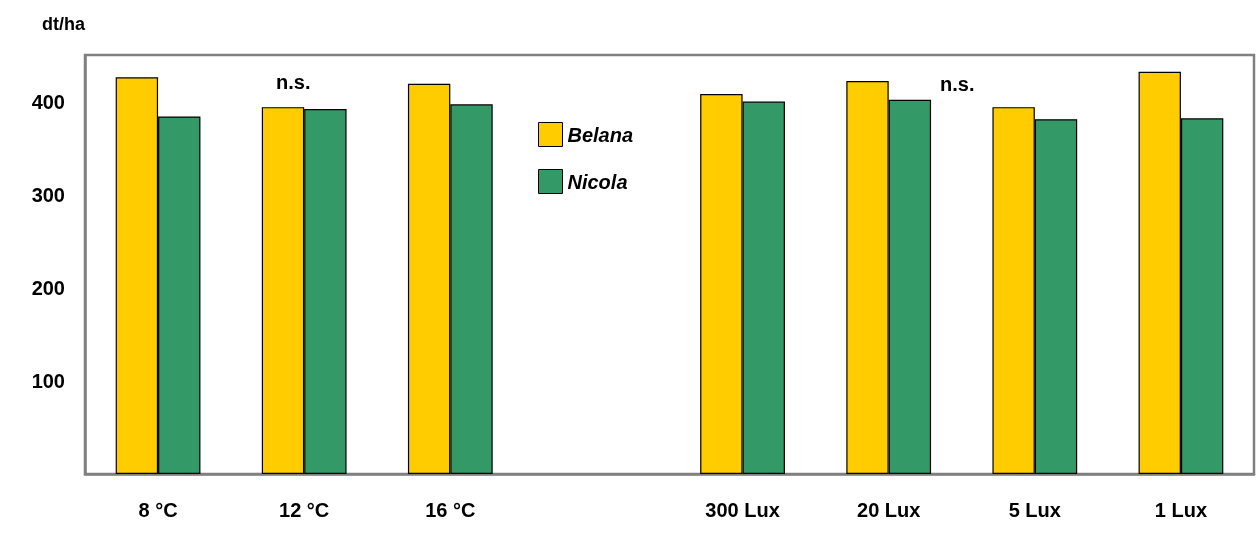 This screenshot has height=533, width=1259. I want to click on y-axis-title: dt/ha, so click(64, 24).